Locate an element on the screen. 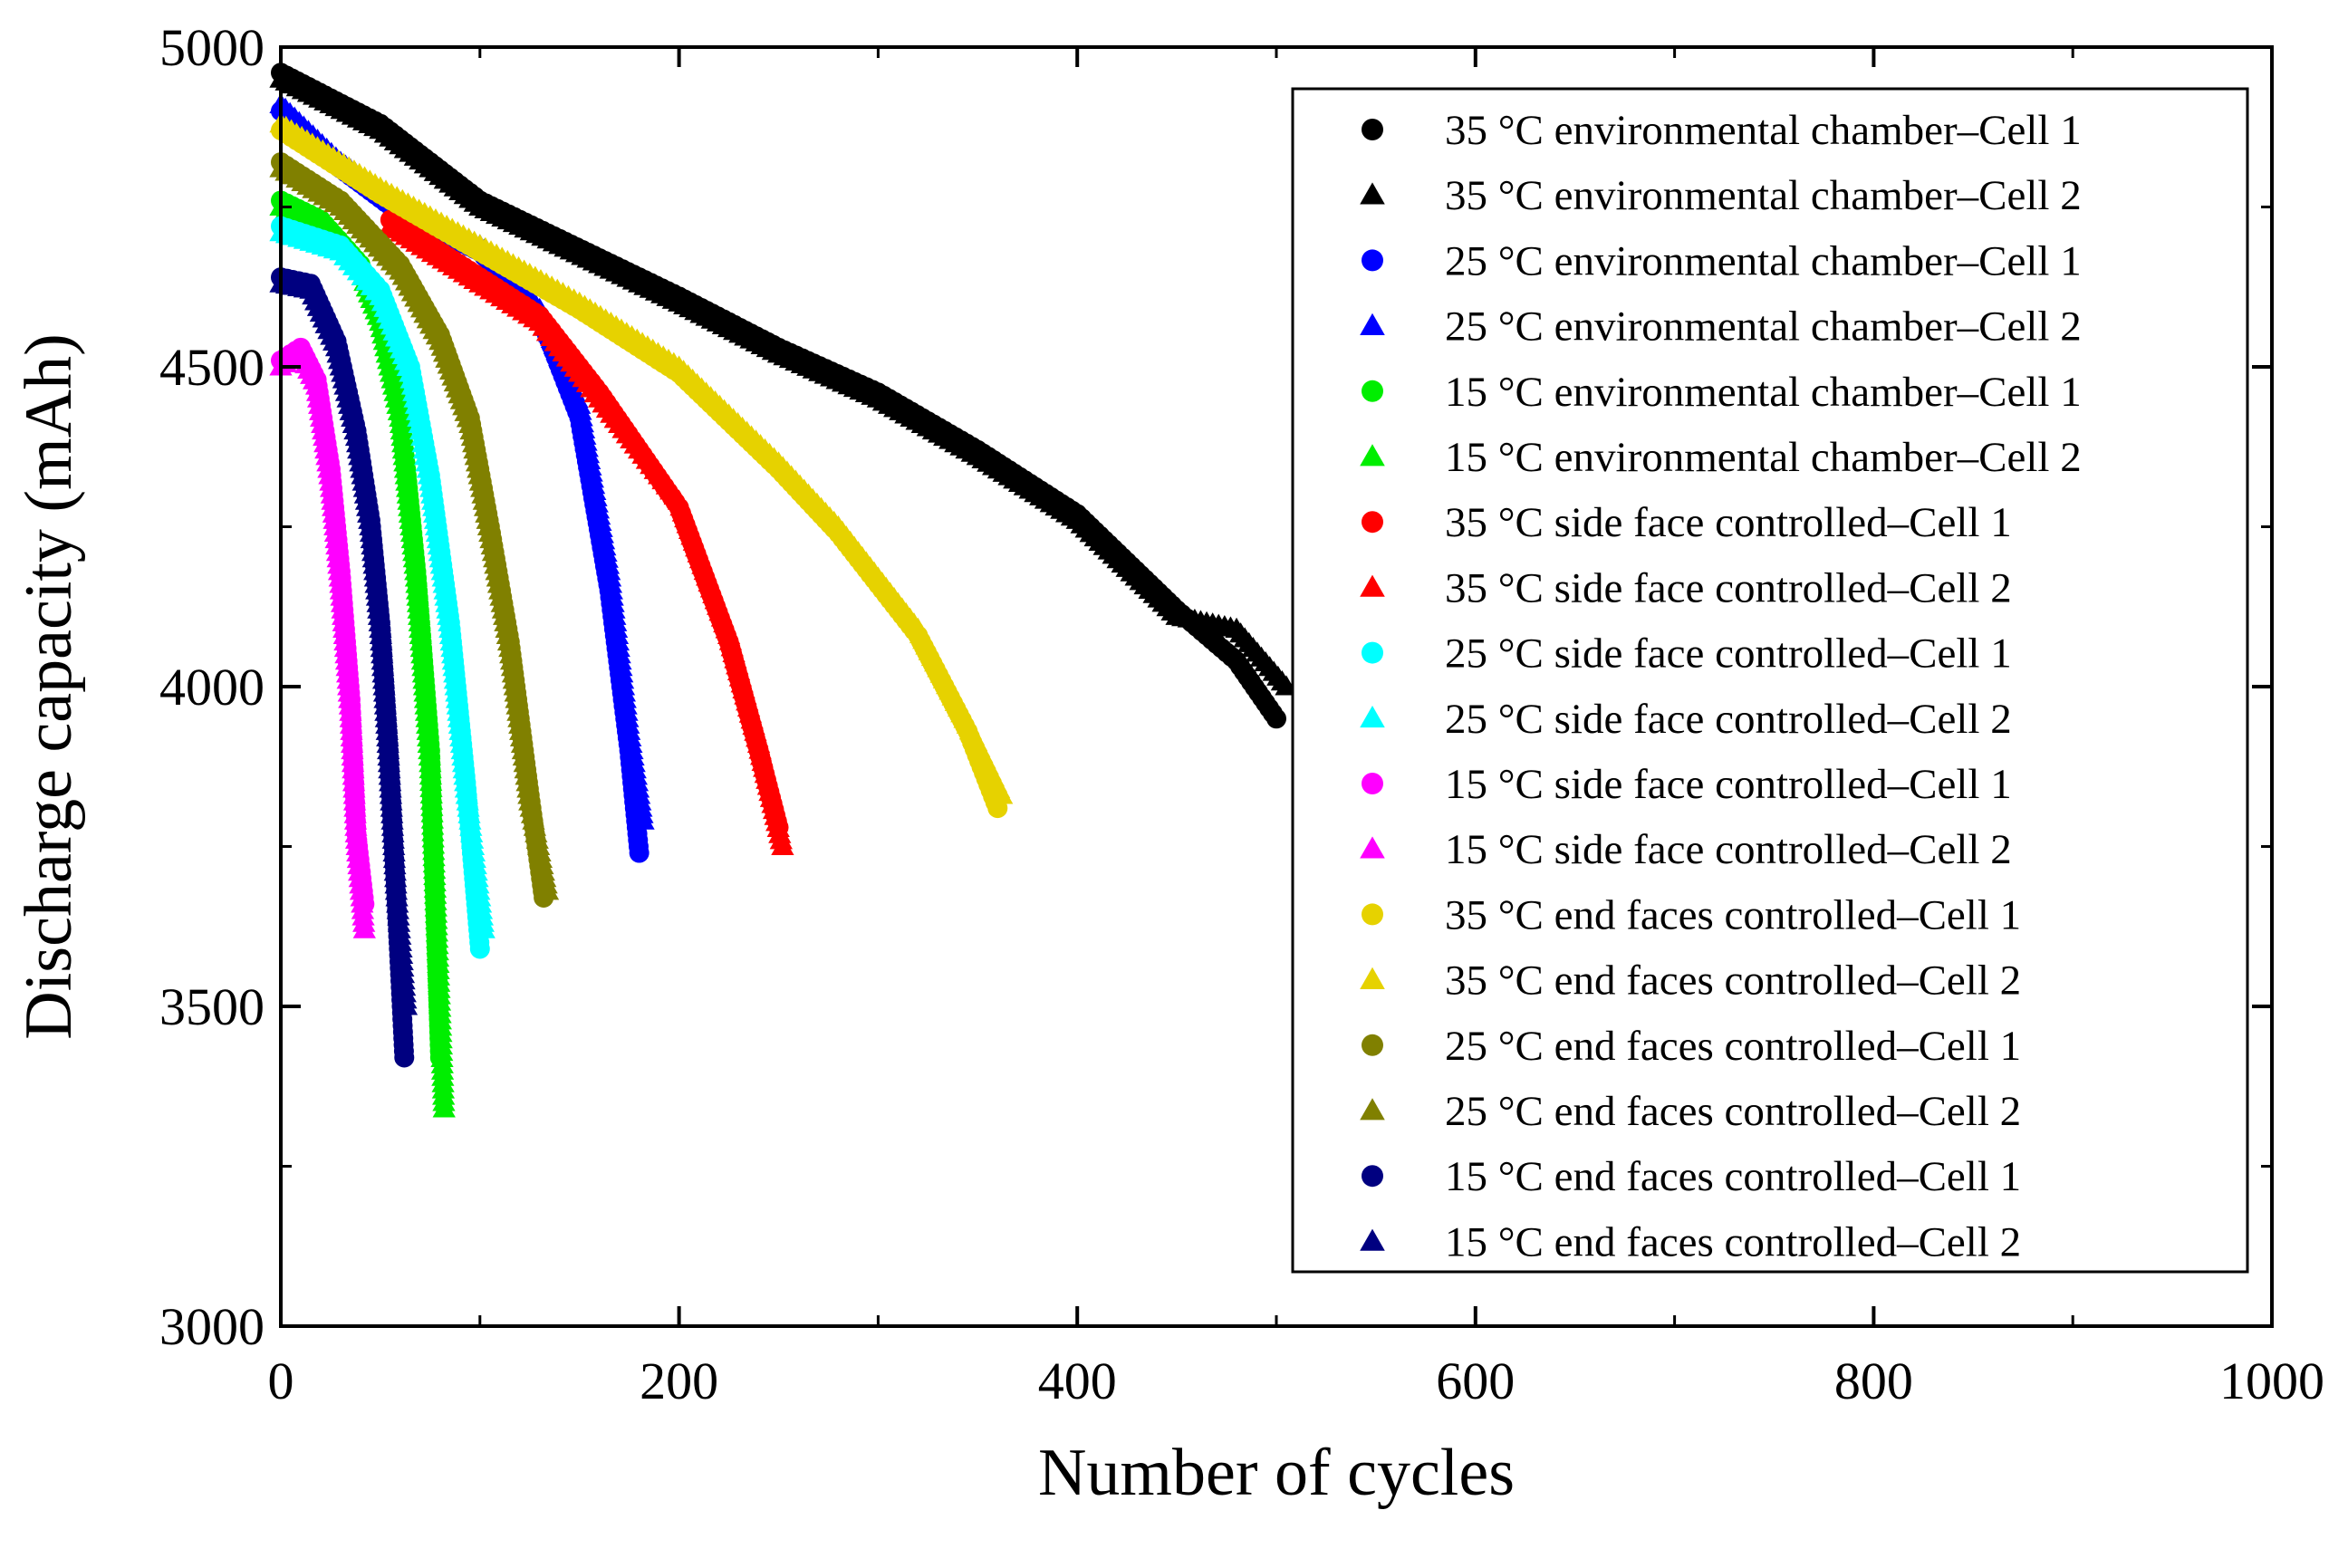 The image size is (2348, 1568). x-tick-label: 200 is located at coordinates (679, 1381).